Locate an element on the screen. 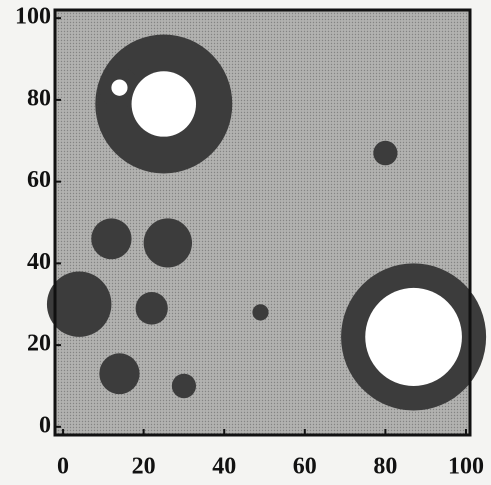 The width and height of the screenshot is (491, 485). y-tick-label: 80 is located at coordinates (39, 98).